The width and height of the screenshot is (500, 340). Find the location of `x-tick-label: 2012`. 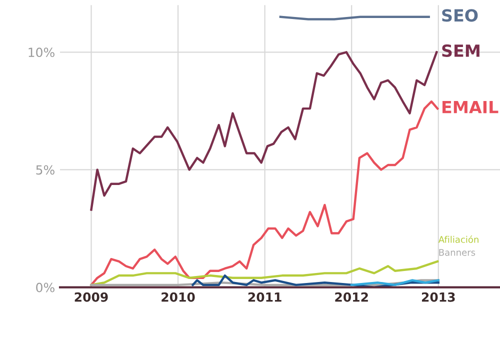

x-tick-label: 2012 is located at coordinates (351, 297).